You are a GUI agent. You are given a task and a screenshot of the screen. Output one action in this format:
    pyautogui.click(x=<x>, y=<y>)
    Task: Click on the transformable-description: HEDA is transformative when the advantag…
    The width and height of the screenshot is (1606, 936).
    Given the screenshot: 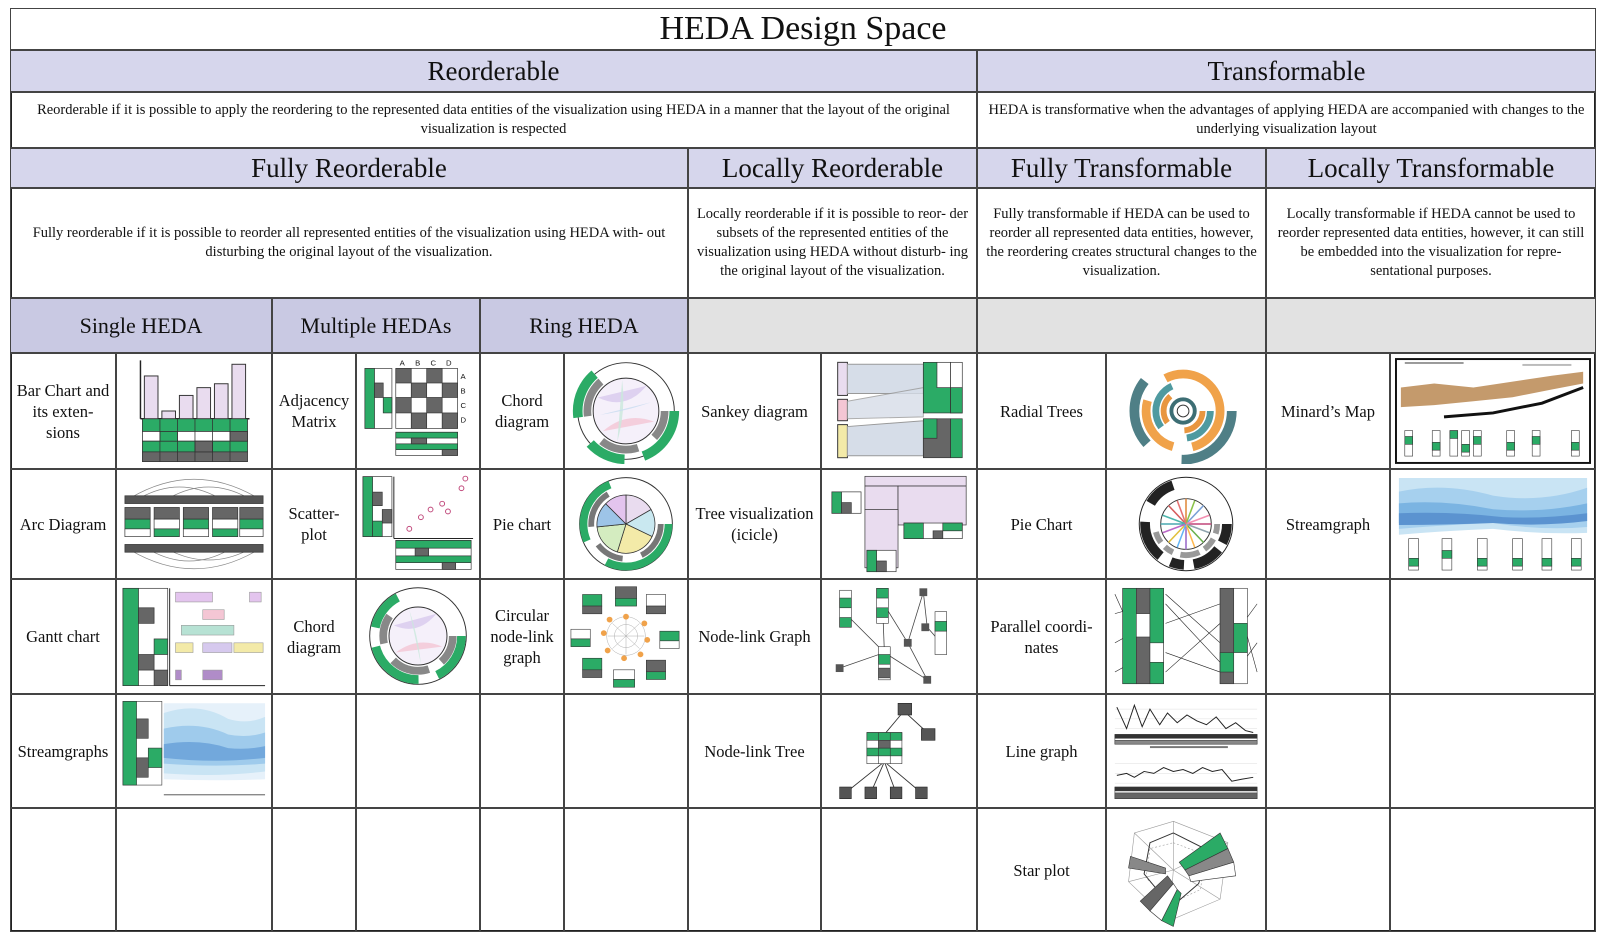 What is the action you would take?
    pyautogui.click(x=1286, y=120)
    